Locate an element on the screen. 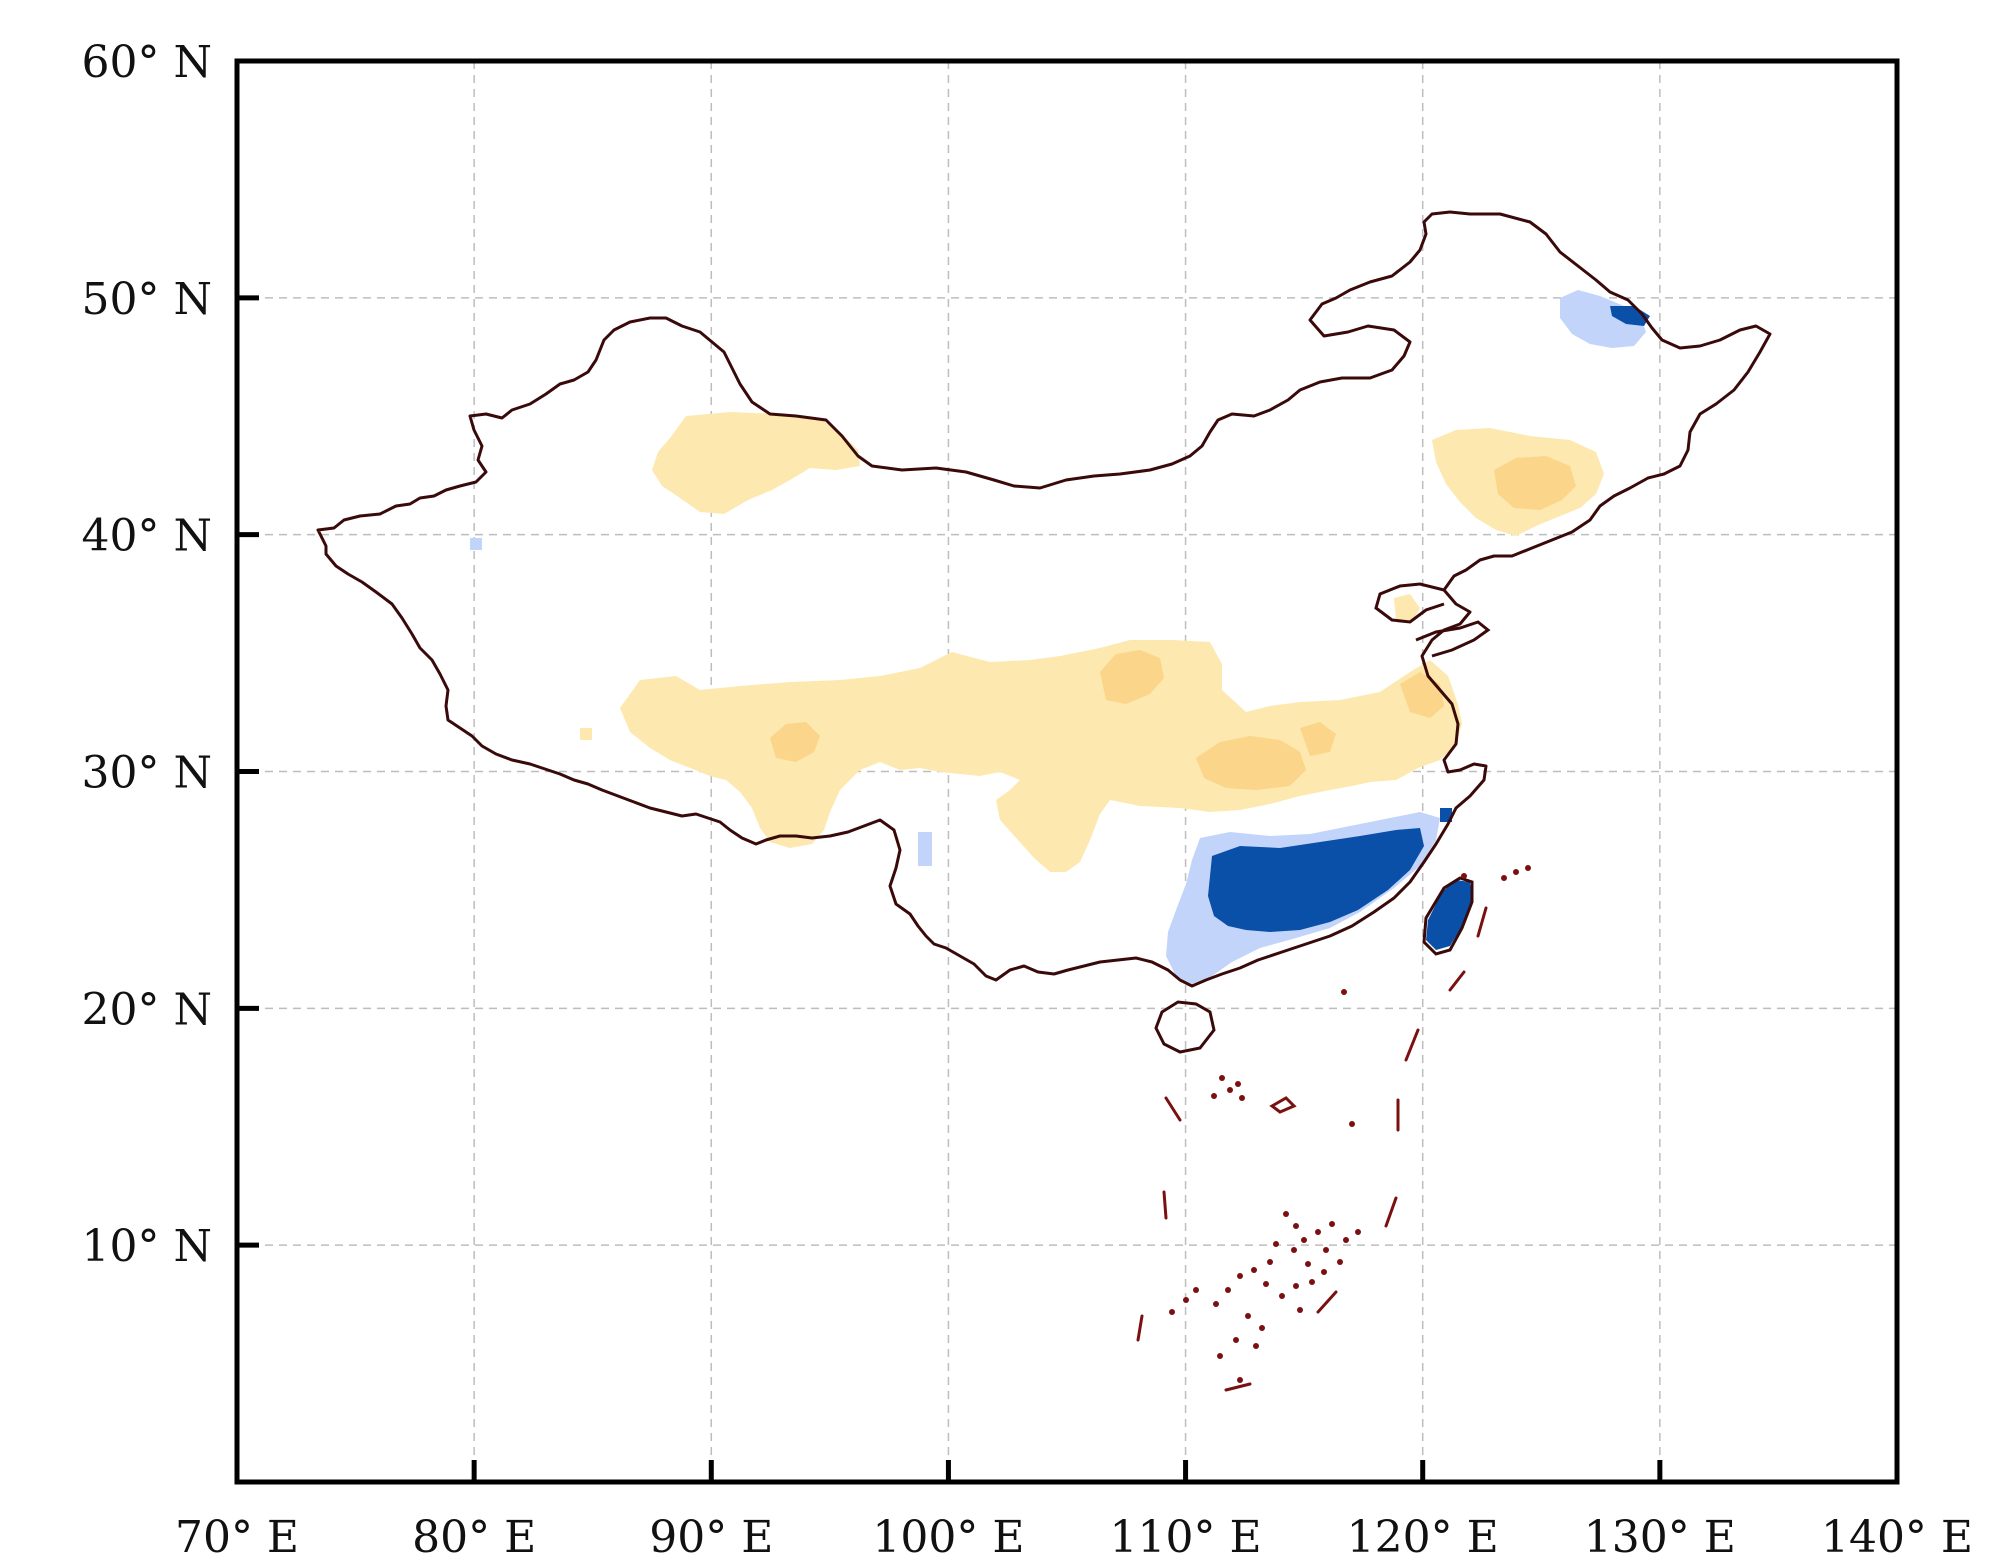  region-tarim is located at coordinates (756, 463).